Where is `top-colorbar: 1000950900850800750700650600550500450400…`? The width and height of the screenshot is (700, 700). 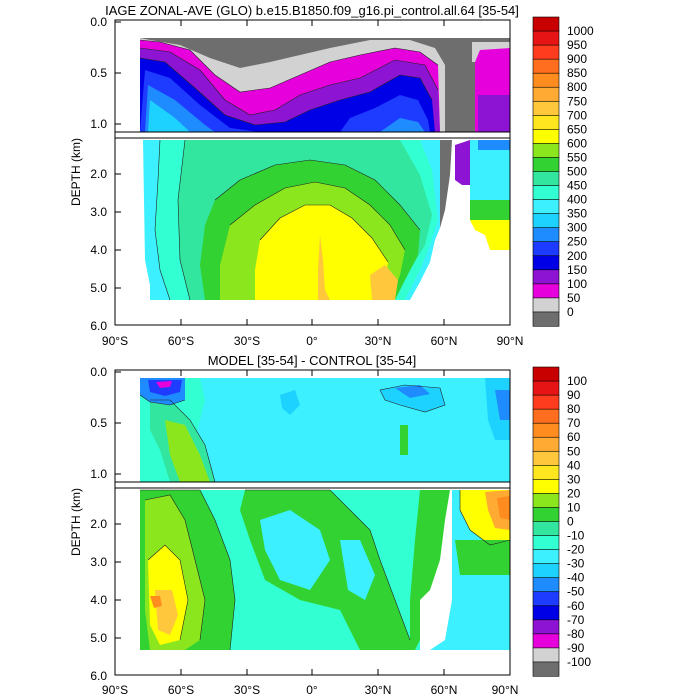
top-colorbar: 1000950900850800750700650600550500450400… is located at coordinates (563, 171).